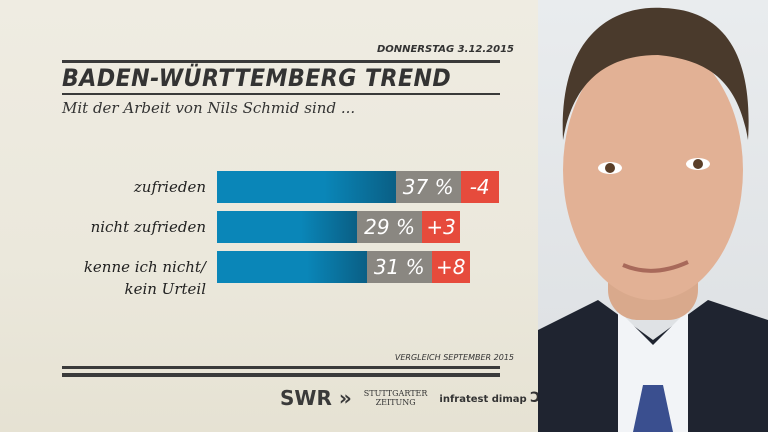 The height and width of the screenshot is (432, 768). I want to click on swr-logo: SWR », so click(316, 398).